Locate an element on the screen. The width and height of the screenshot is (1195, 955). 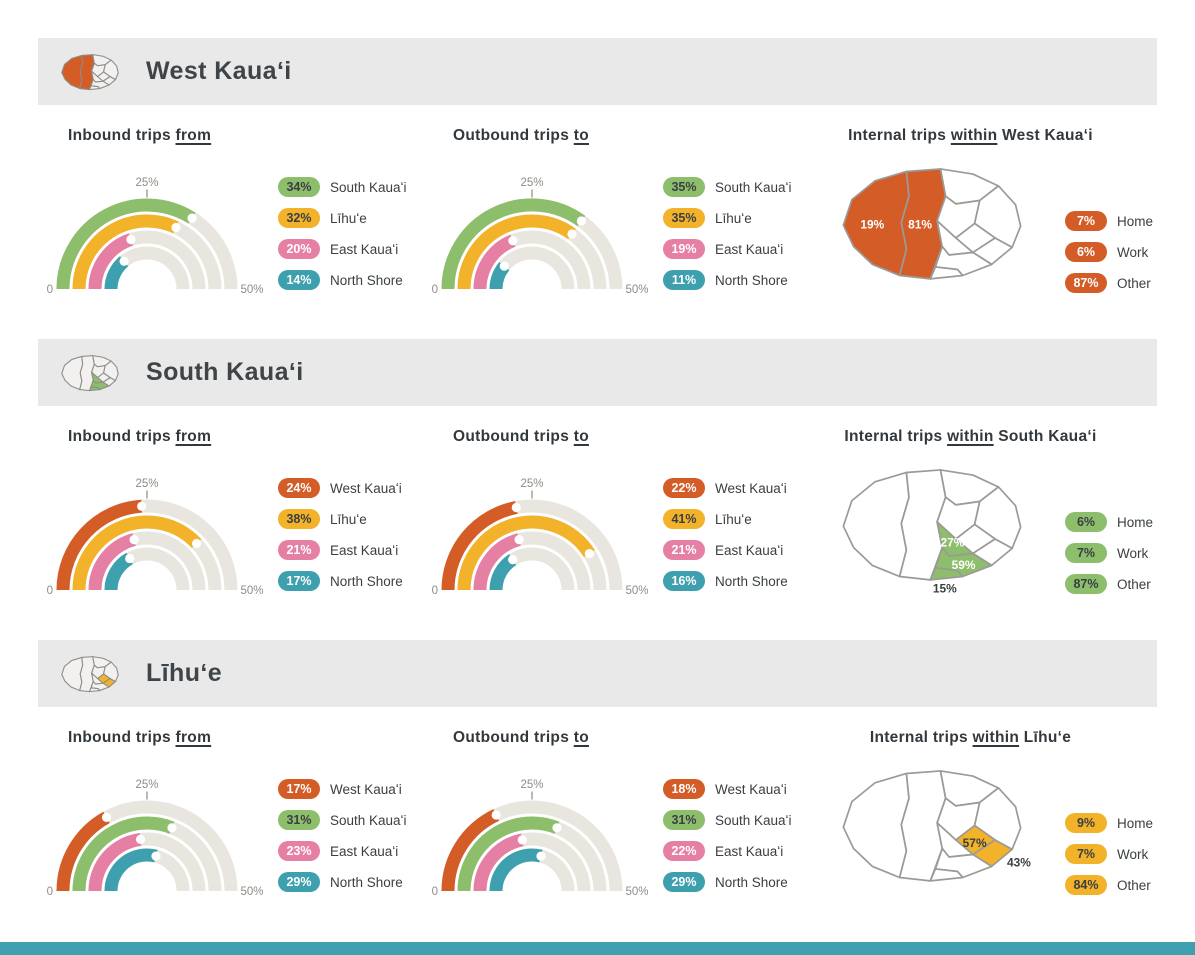
legend-item: 18% West Kauaʻi is located at coordinates (727, 789).